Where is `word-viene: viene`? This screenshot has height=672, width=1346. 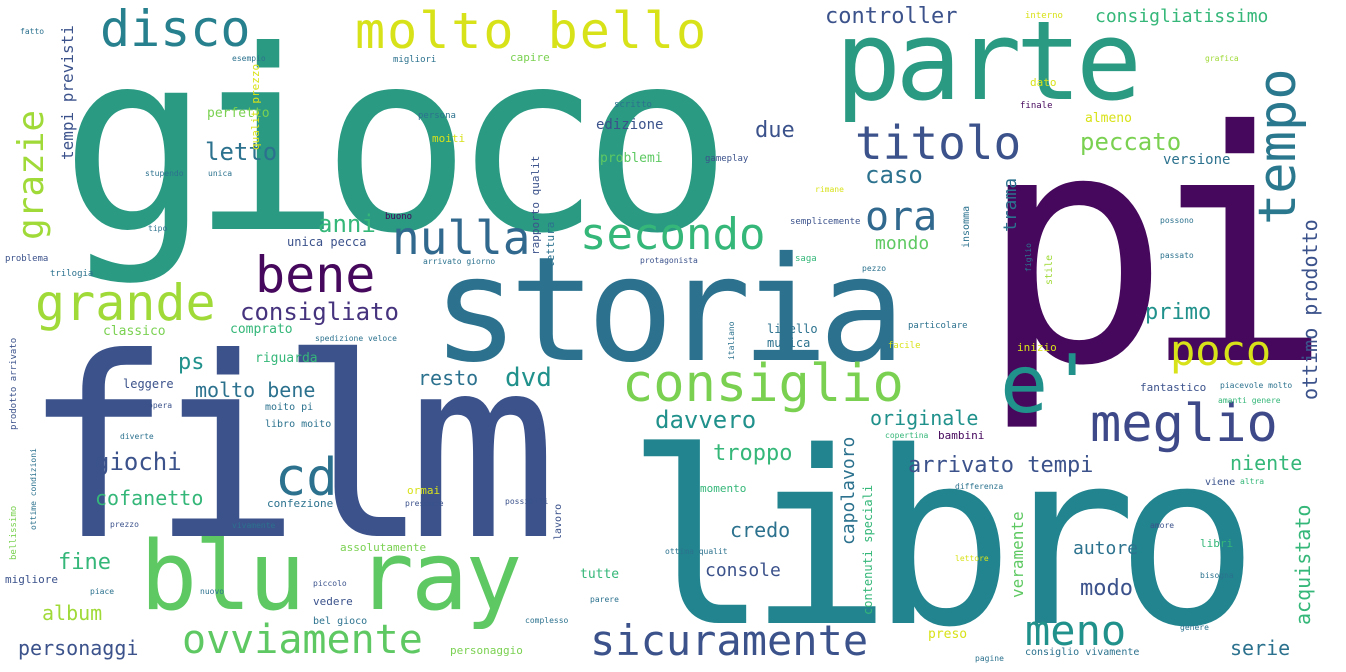
word-viene: viene is located at coordinates (1220, 482).